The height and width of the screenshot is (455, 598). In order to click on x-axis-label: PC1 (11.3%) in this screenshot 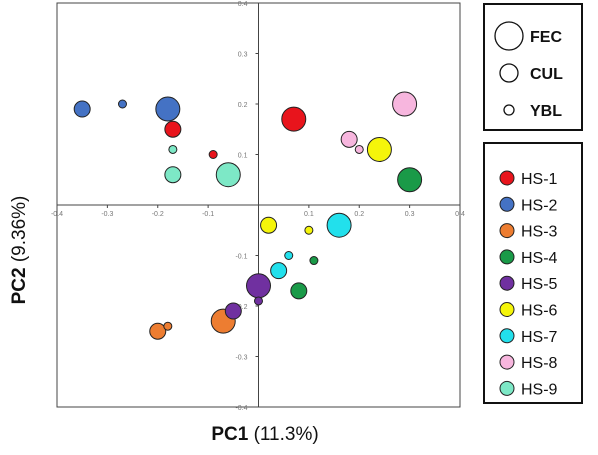, I will do `click(265, 435)`.